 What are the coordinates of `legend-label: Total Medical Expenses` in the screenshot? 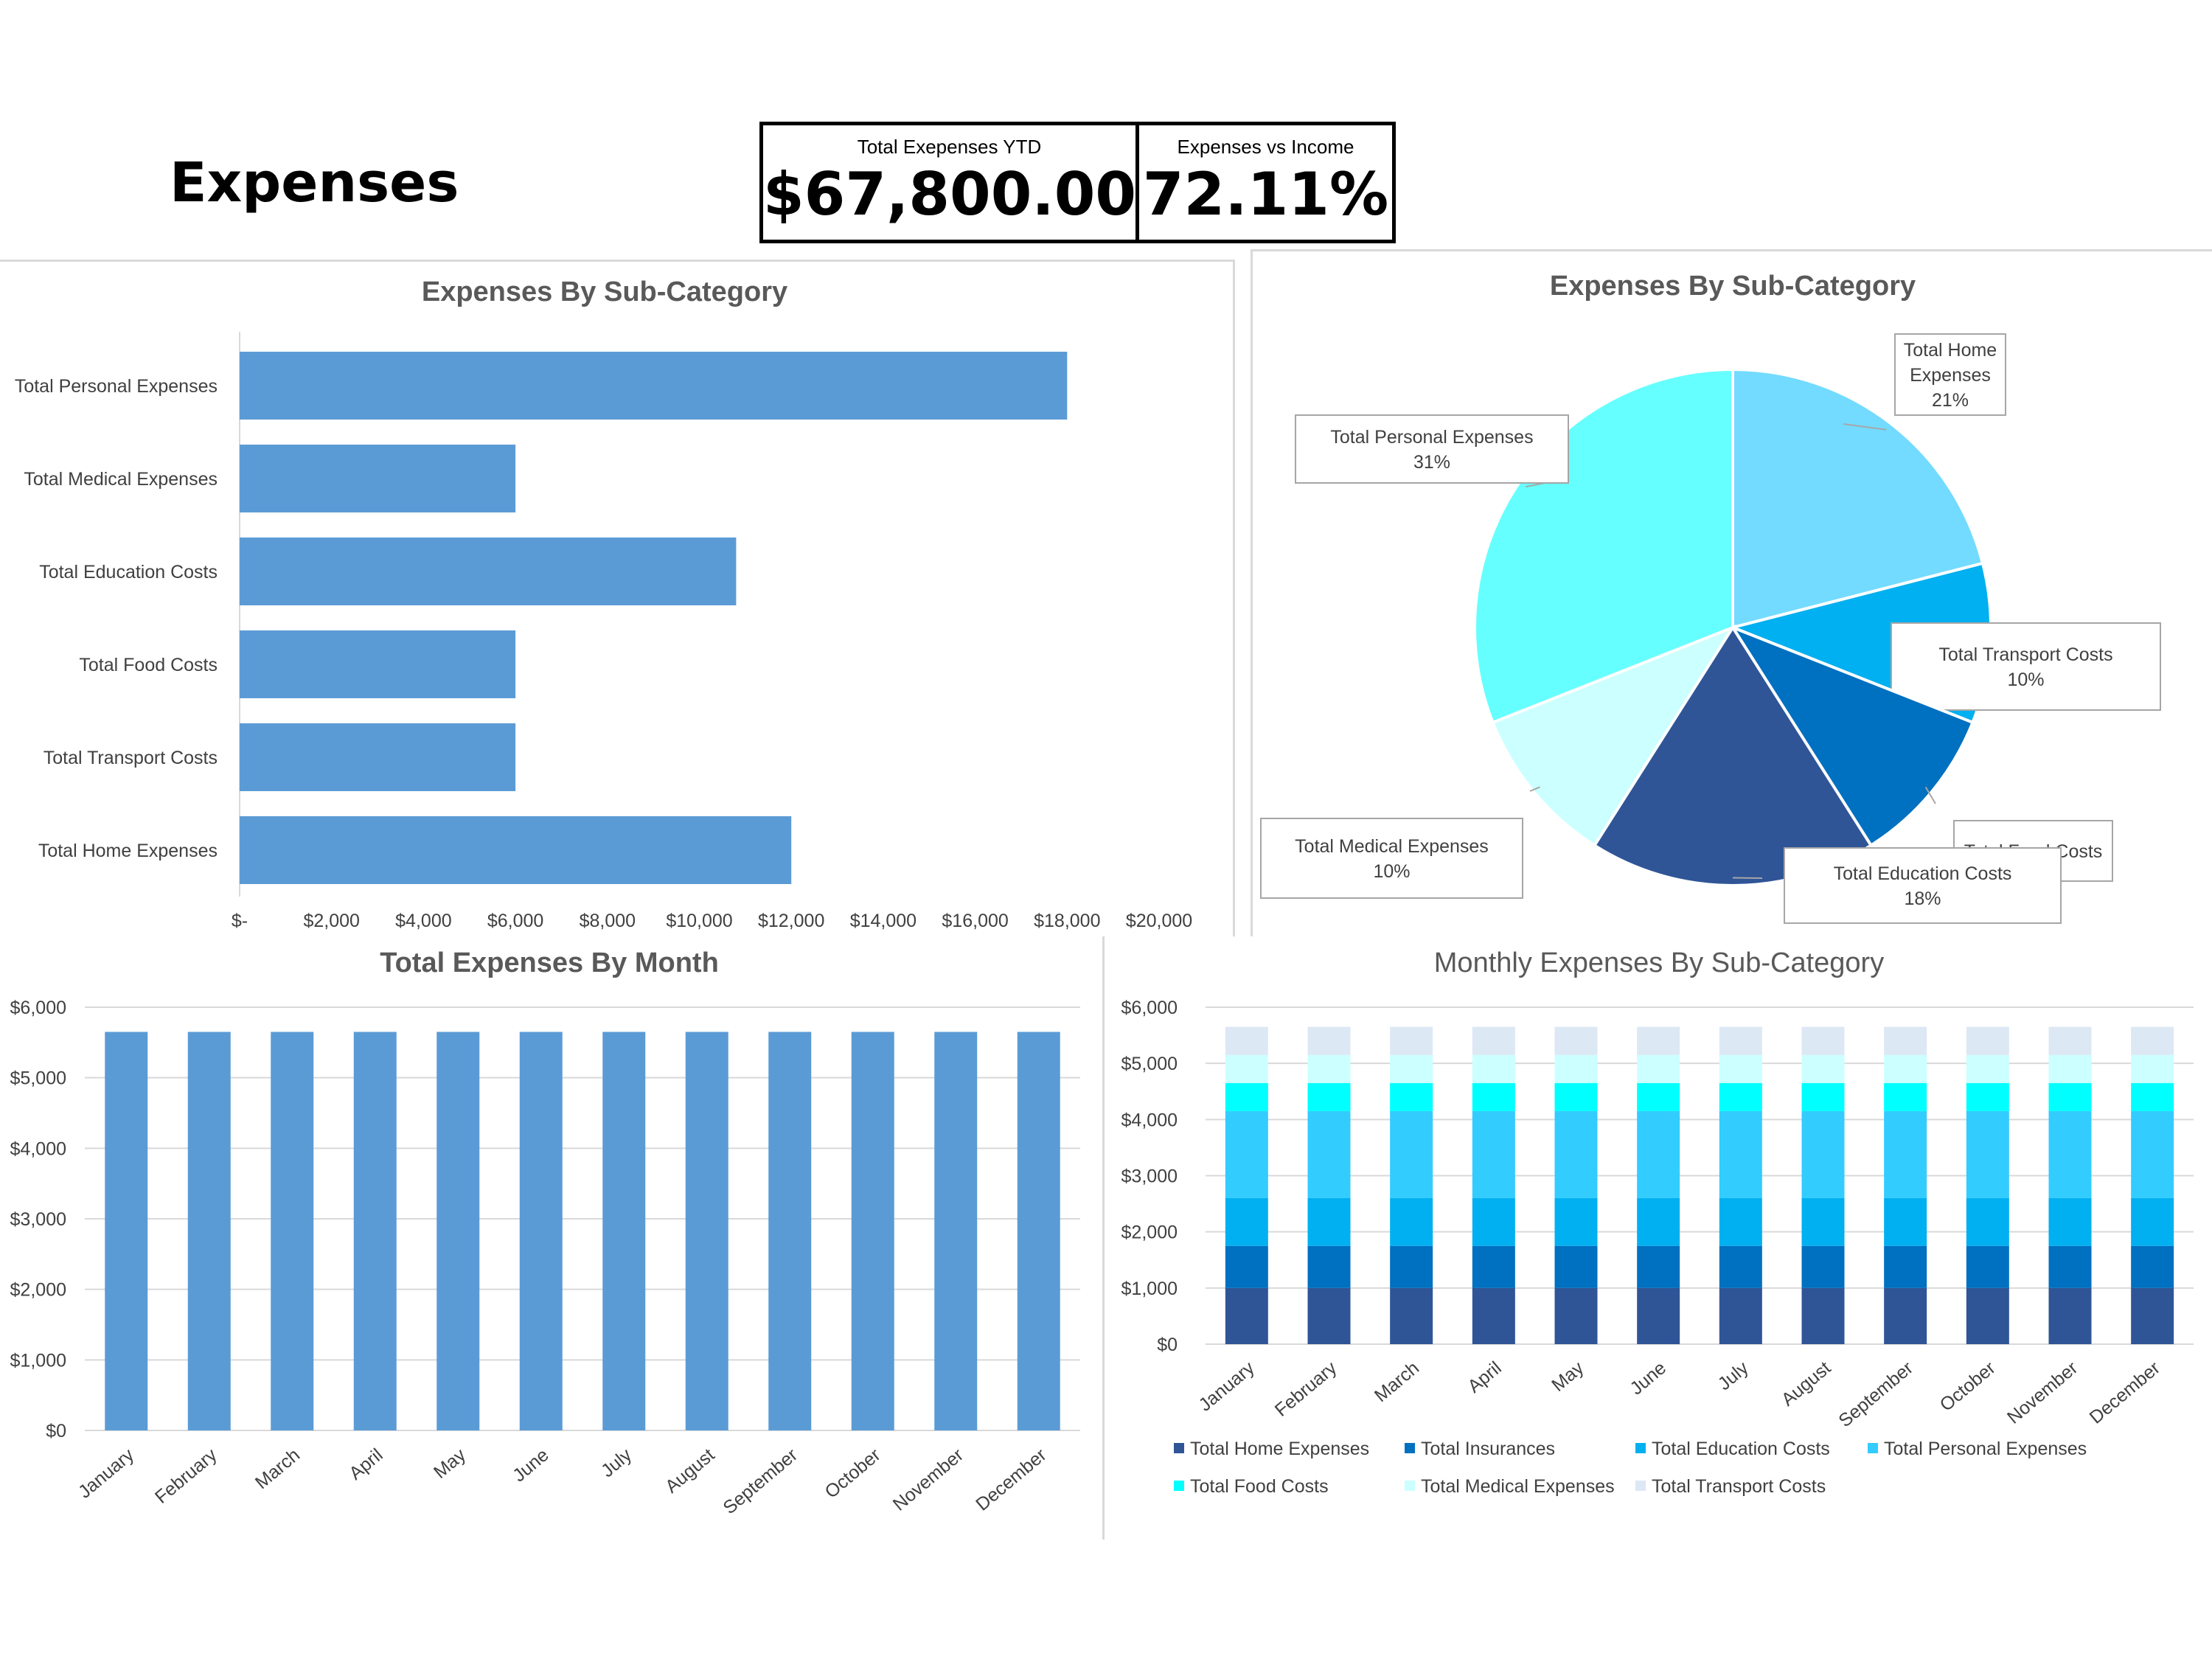 It's located at (1518, 1486).